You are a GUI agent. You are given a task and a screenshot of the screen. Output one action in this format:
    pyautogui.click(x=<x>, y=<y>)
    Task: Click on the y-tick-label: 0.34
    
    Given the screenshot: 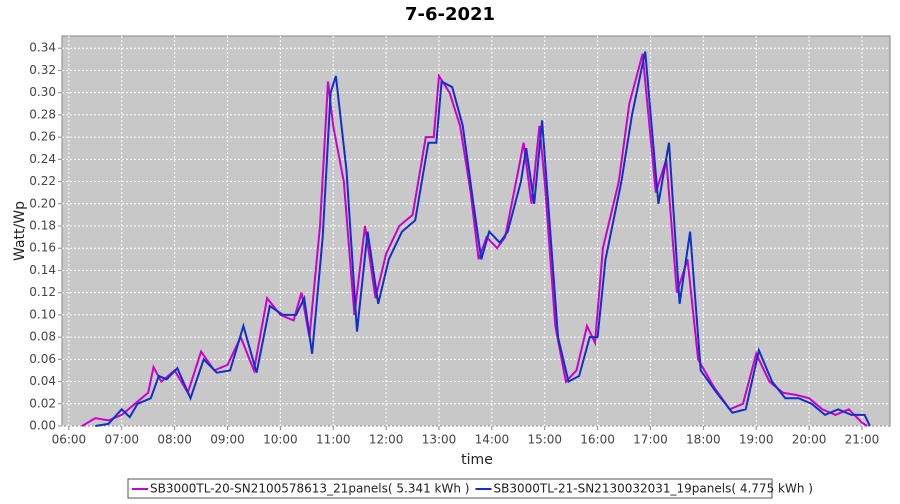 What is the action you would take?
    pyautogui.click(x=42, y=48)
    